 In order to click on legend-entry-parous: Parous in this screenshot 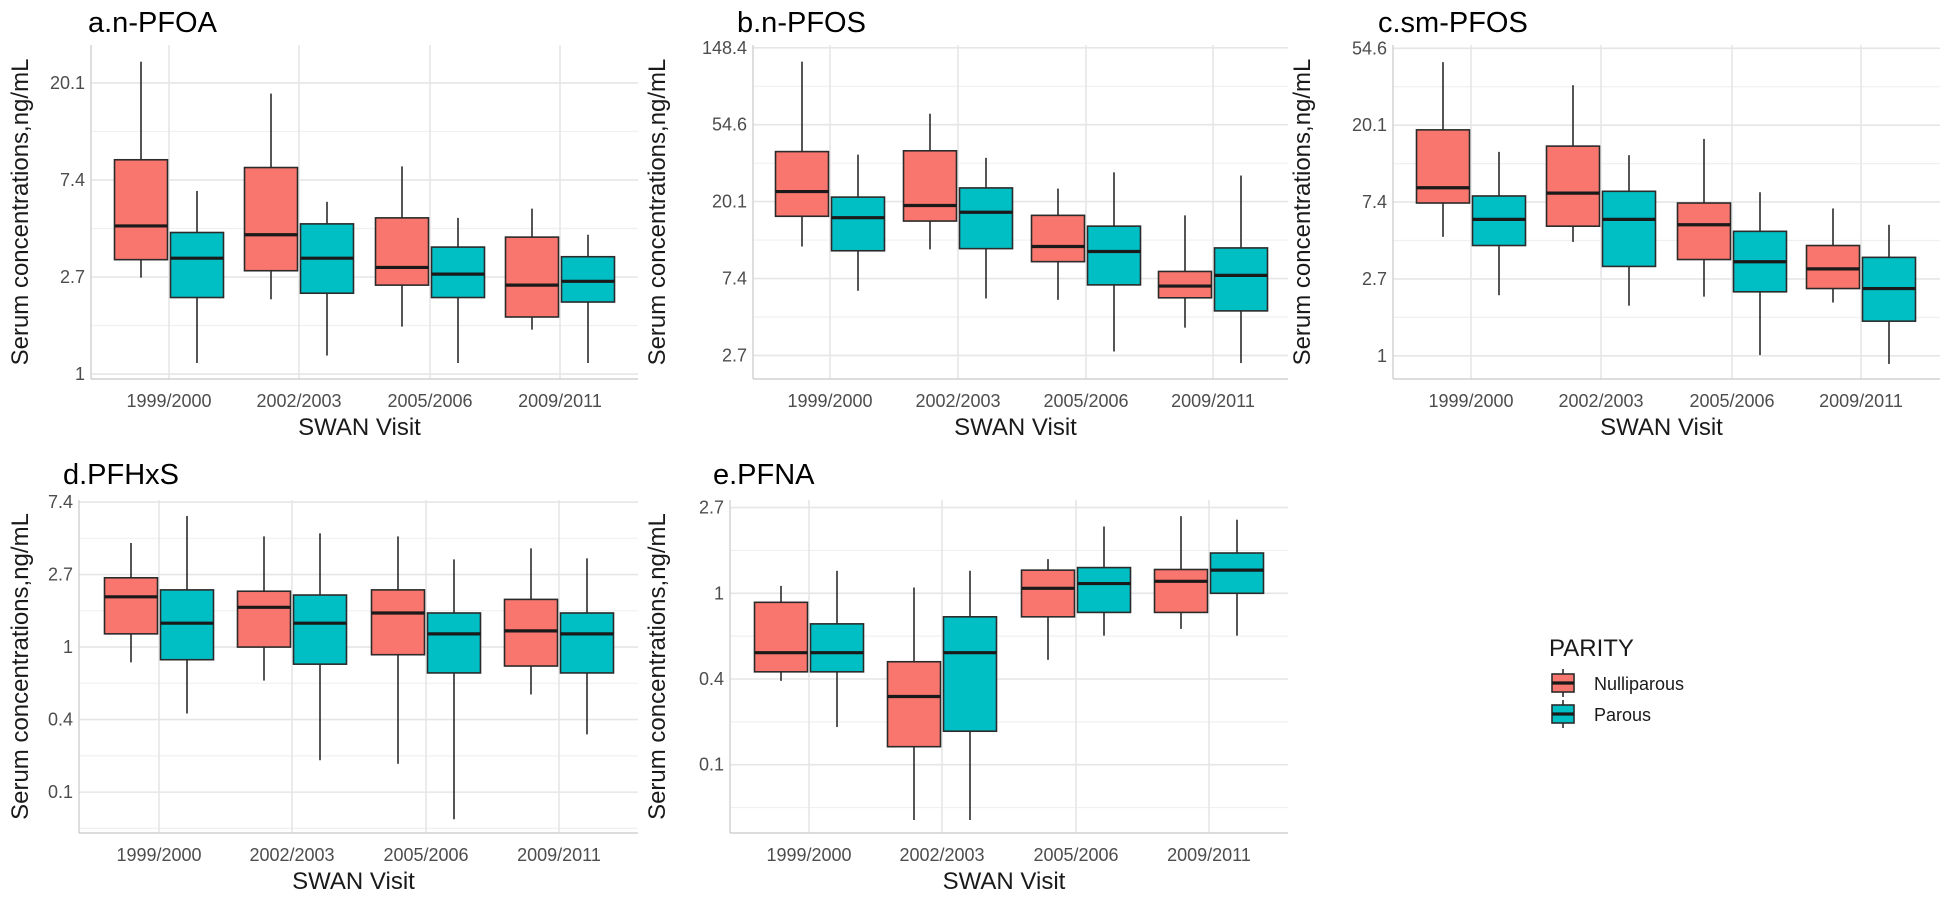, I will do `click(1601, 714)`.